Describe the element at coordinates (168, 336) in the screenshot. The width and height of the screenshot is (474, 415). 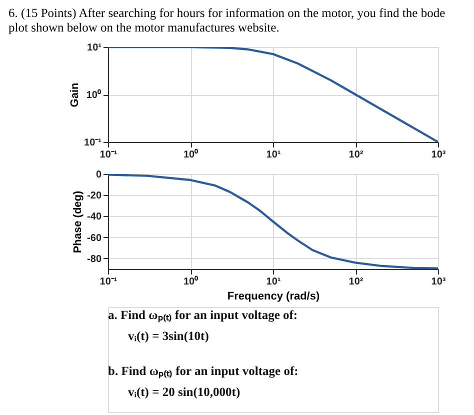
I see `text: vᵢ(t) = 3sin(10t)` at that location.